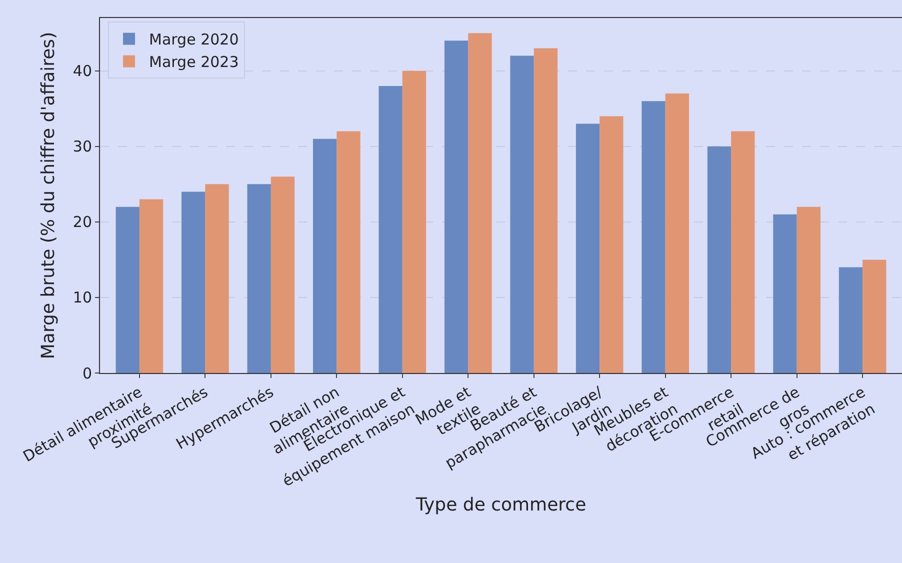 The width and height of the screenshot is (902, 563). What do you see at coordinates (82, 147) in the screenshot?
I see `y-tick-label: 30` at bounding box center [82, 147].